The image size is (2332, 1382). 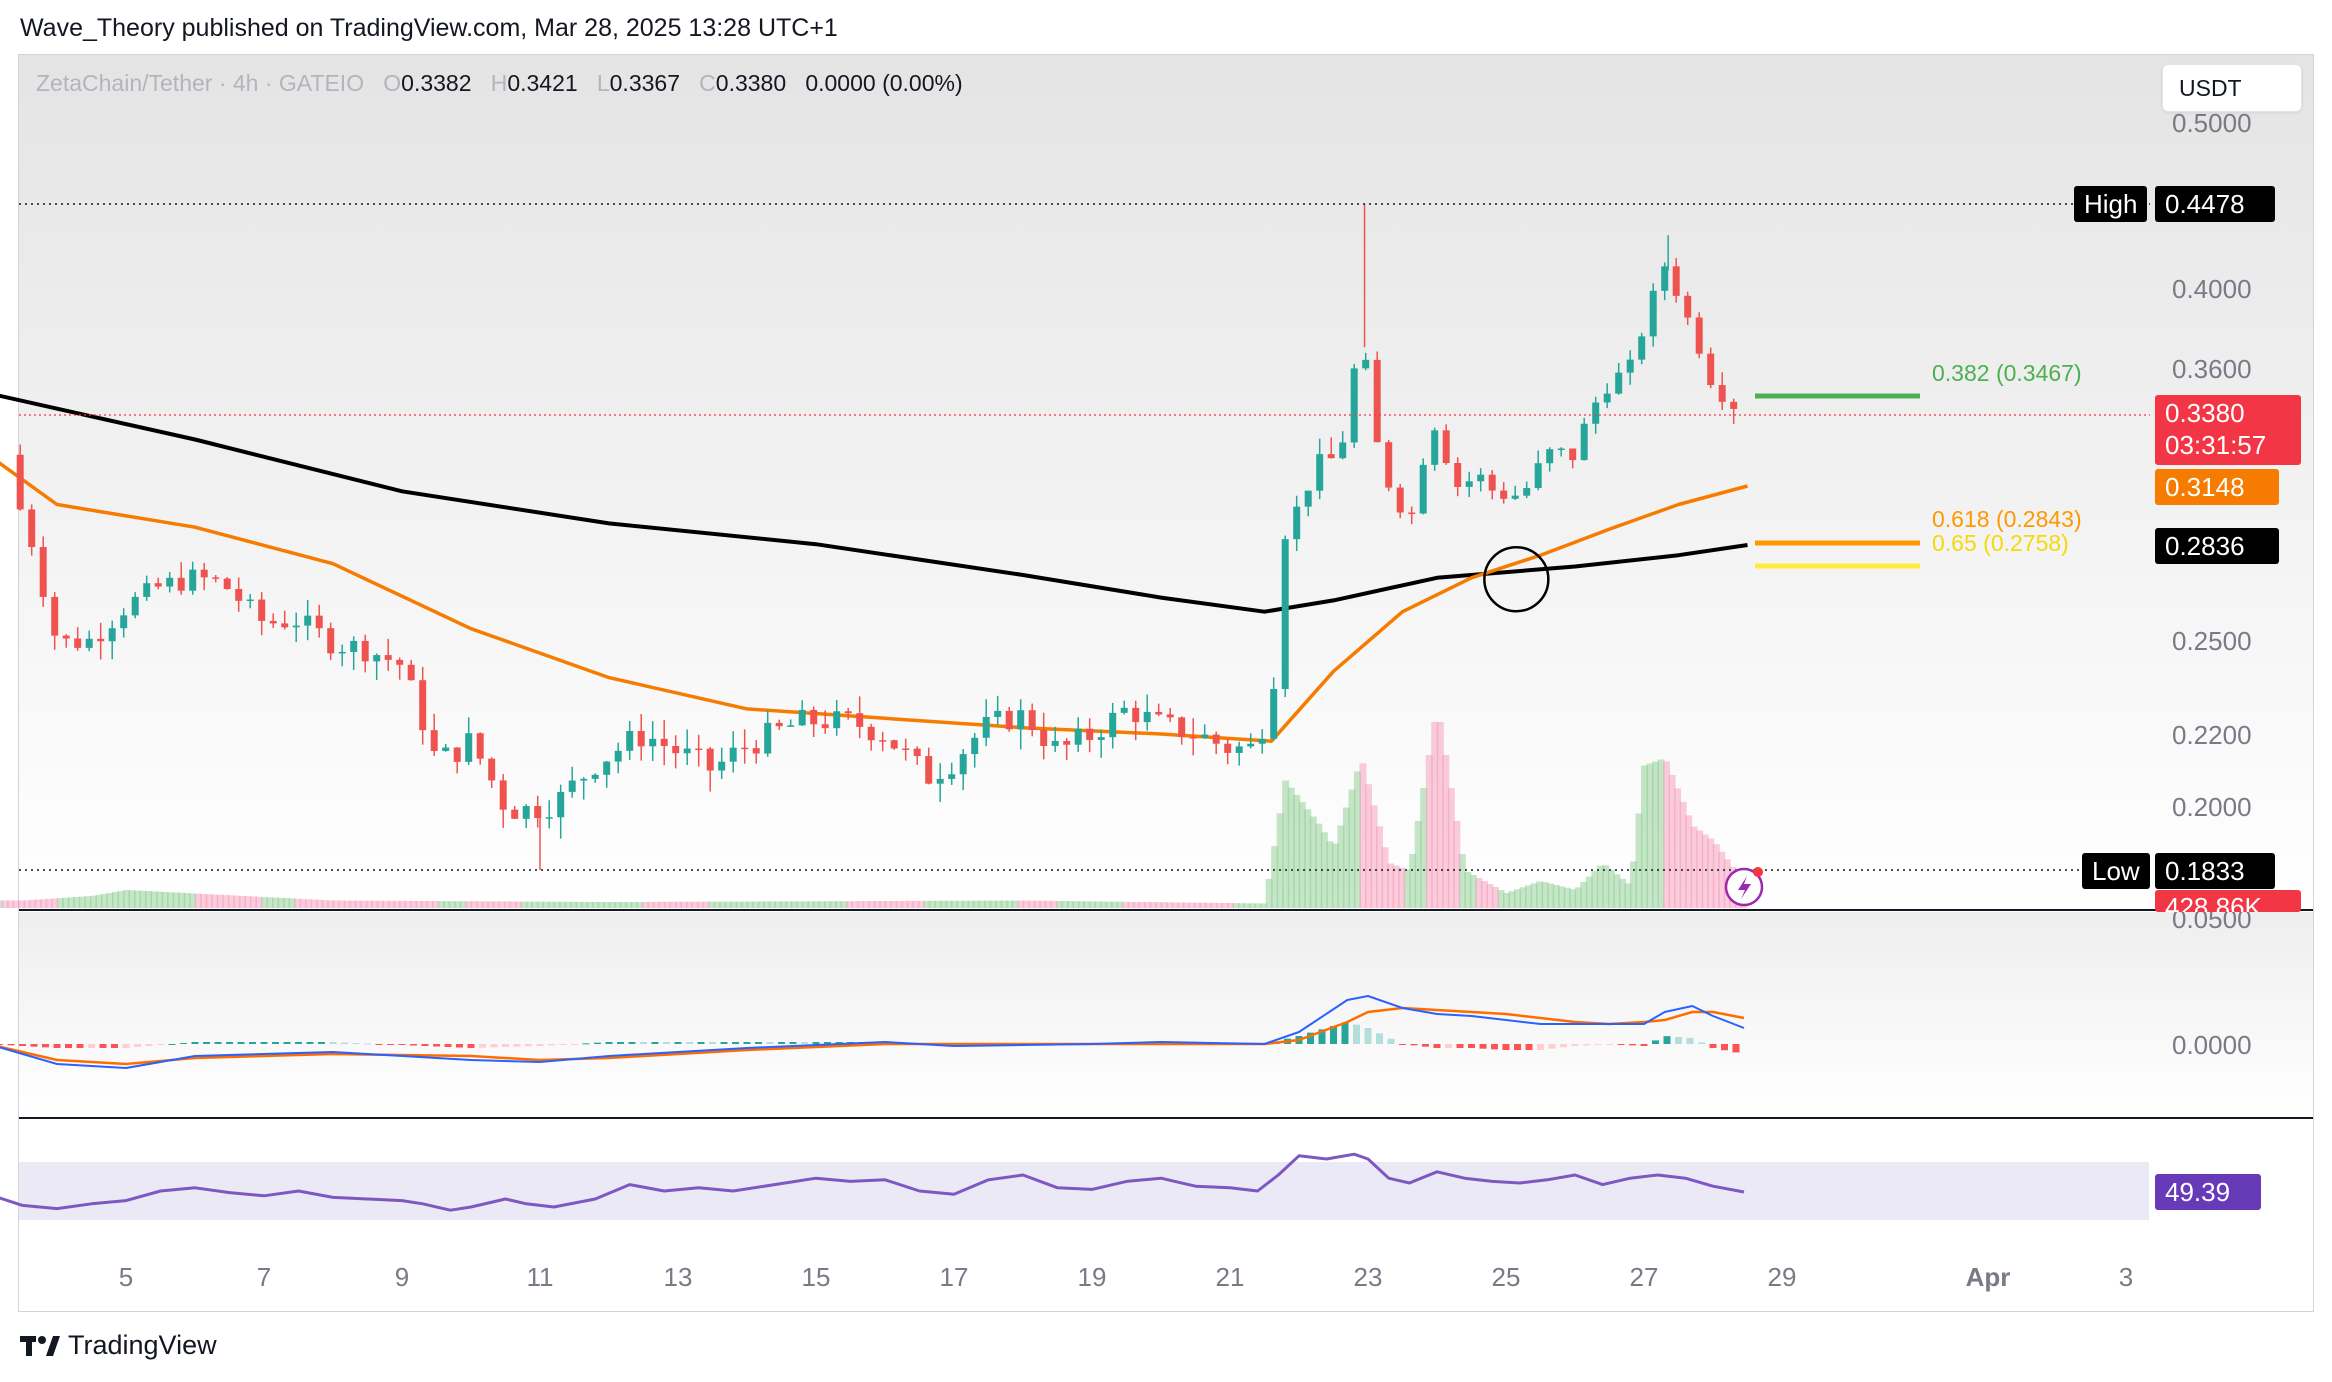 What do you see at coordinates (2212, 1045) in the screenshot?
I see `macd-y-tick-1: 0.0000` at bounding box center [2212, 1045].